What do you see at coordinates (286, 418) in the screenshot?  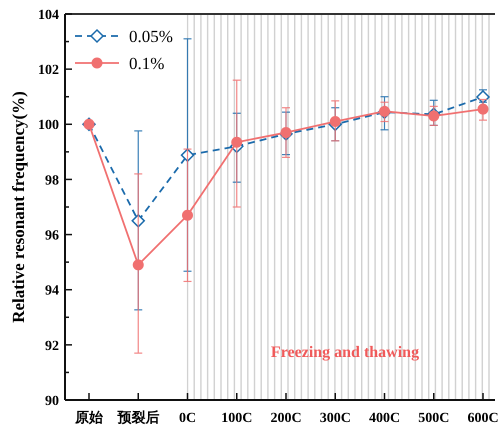 I see `x-tick-label: 200C` at bounding box center [286, 418].